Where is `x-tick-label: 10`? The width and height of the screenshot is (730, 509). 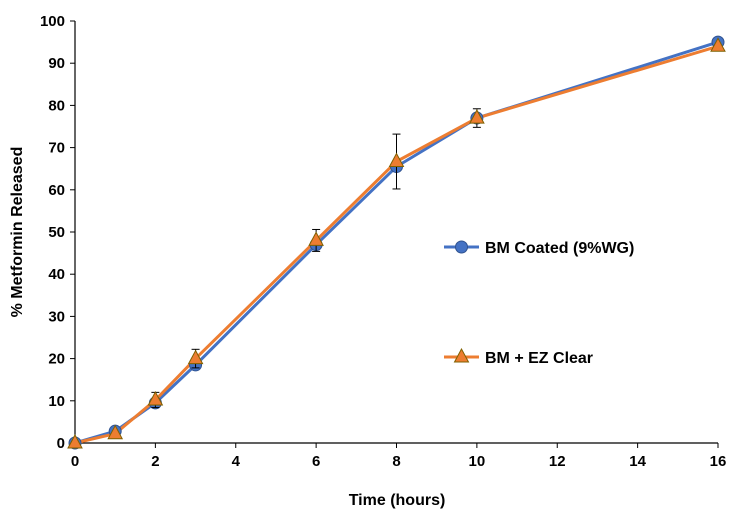
x-tick-label: 10 is located at coordinates (477, 461).